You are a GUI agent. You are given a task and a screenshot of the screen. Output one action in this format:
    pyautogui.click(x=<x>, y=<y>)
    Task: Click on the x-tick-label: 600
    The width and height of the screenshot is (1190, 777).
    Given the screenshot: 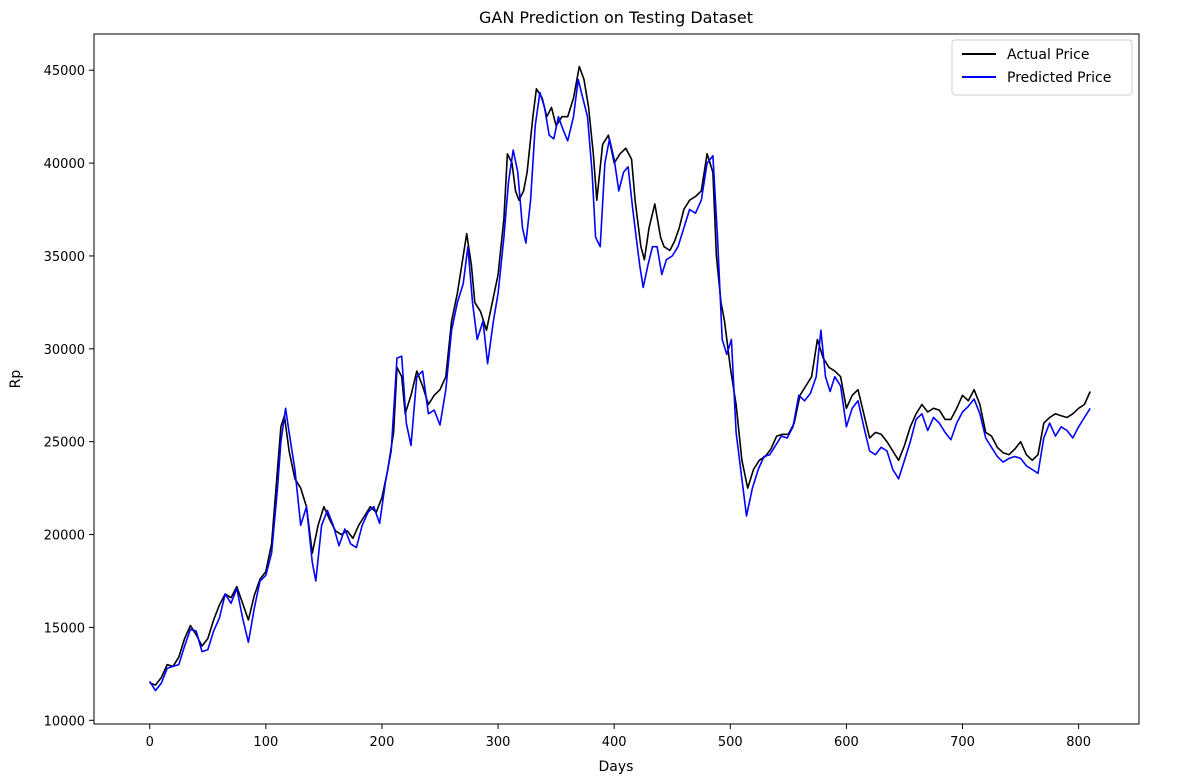 What is the action you would take?
    pyautogui.click(x=846, y=742)
    